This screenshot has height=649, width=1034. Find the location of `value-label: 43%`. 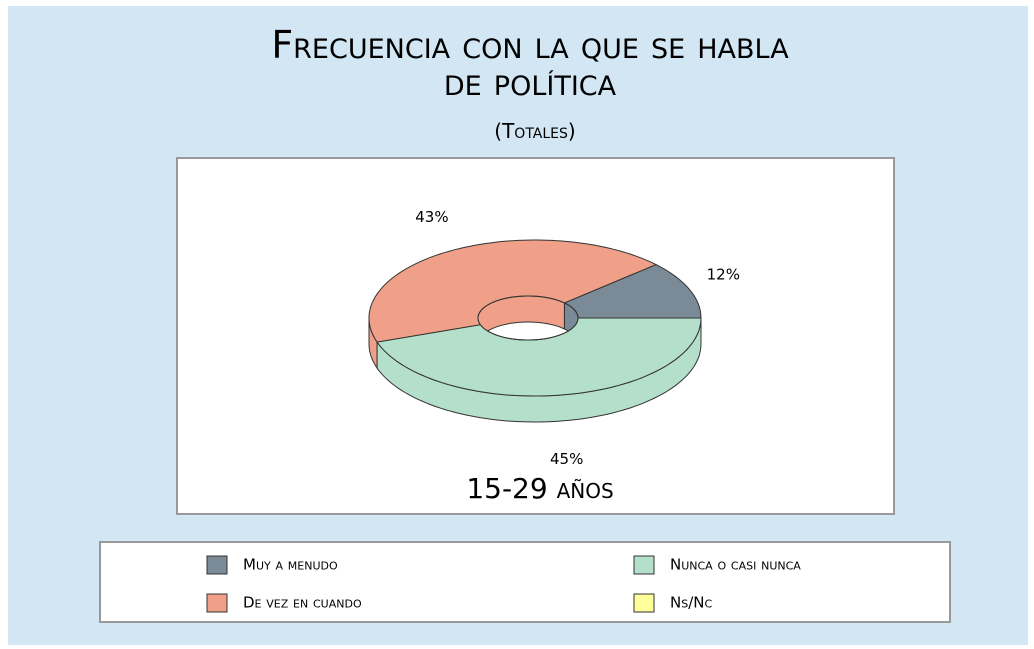

value-label: 43% is located at coordinates (431, 217).